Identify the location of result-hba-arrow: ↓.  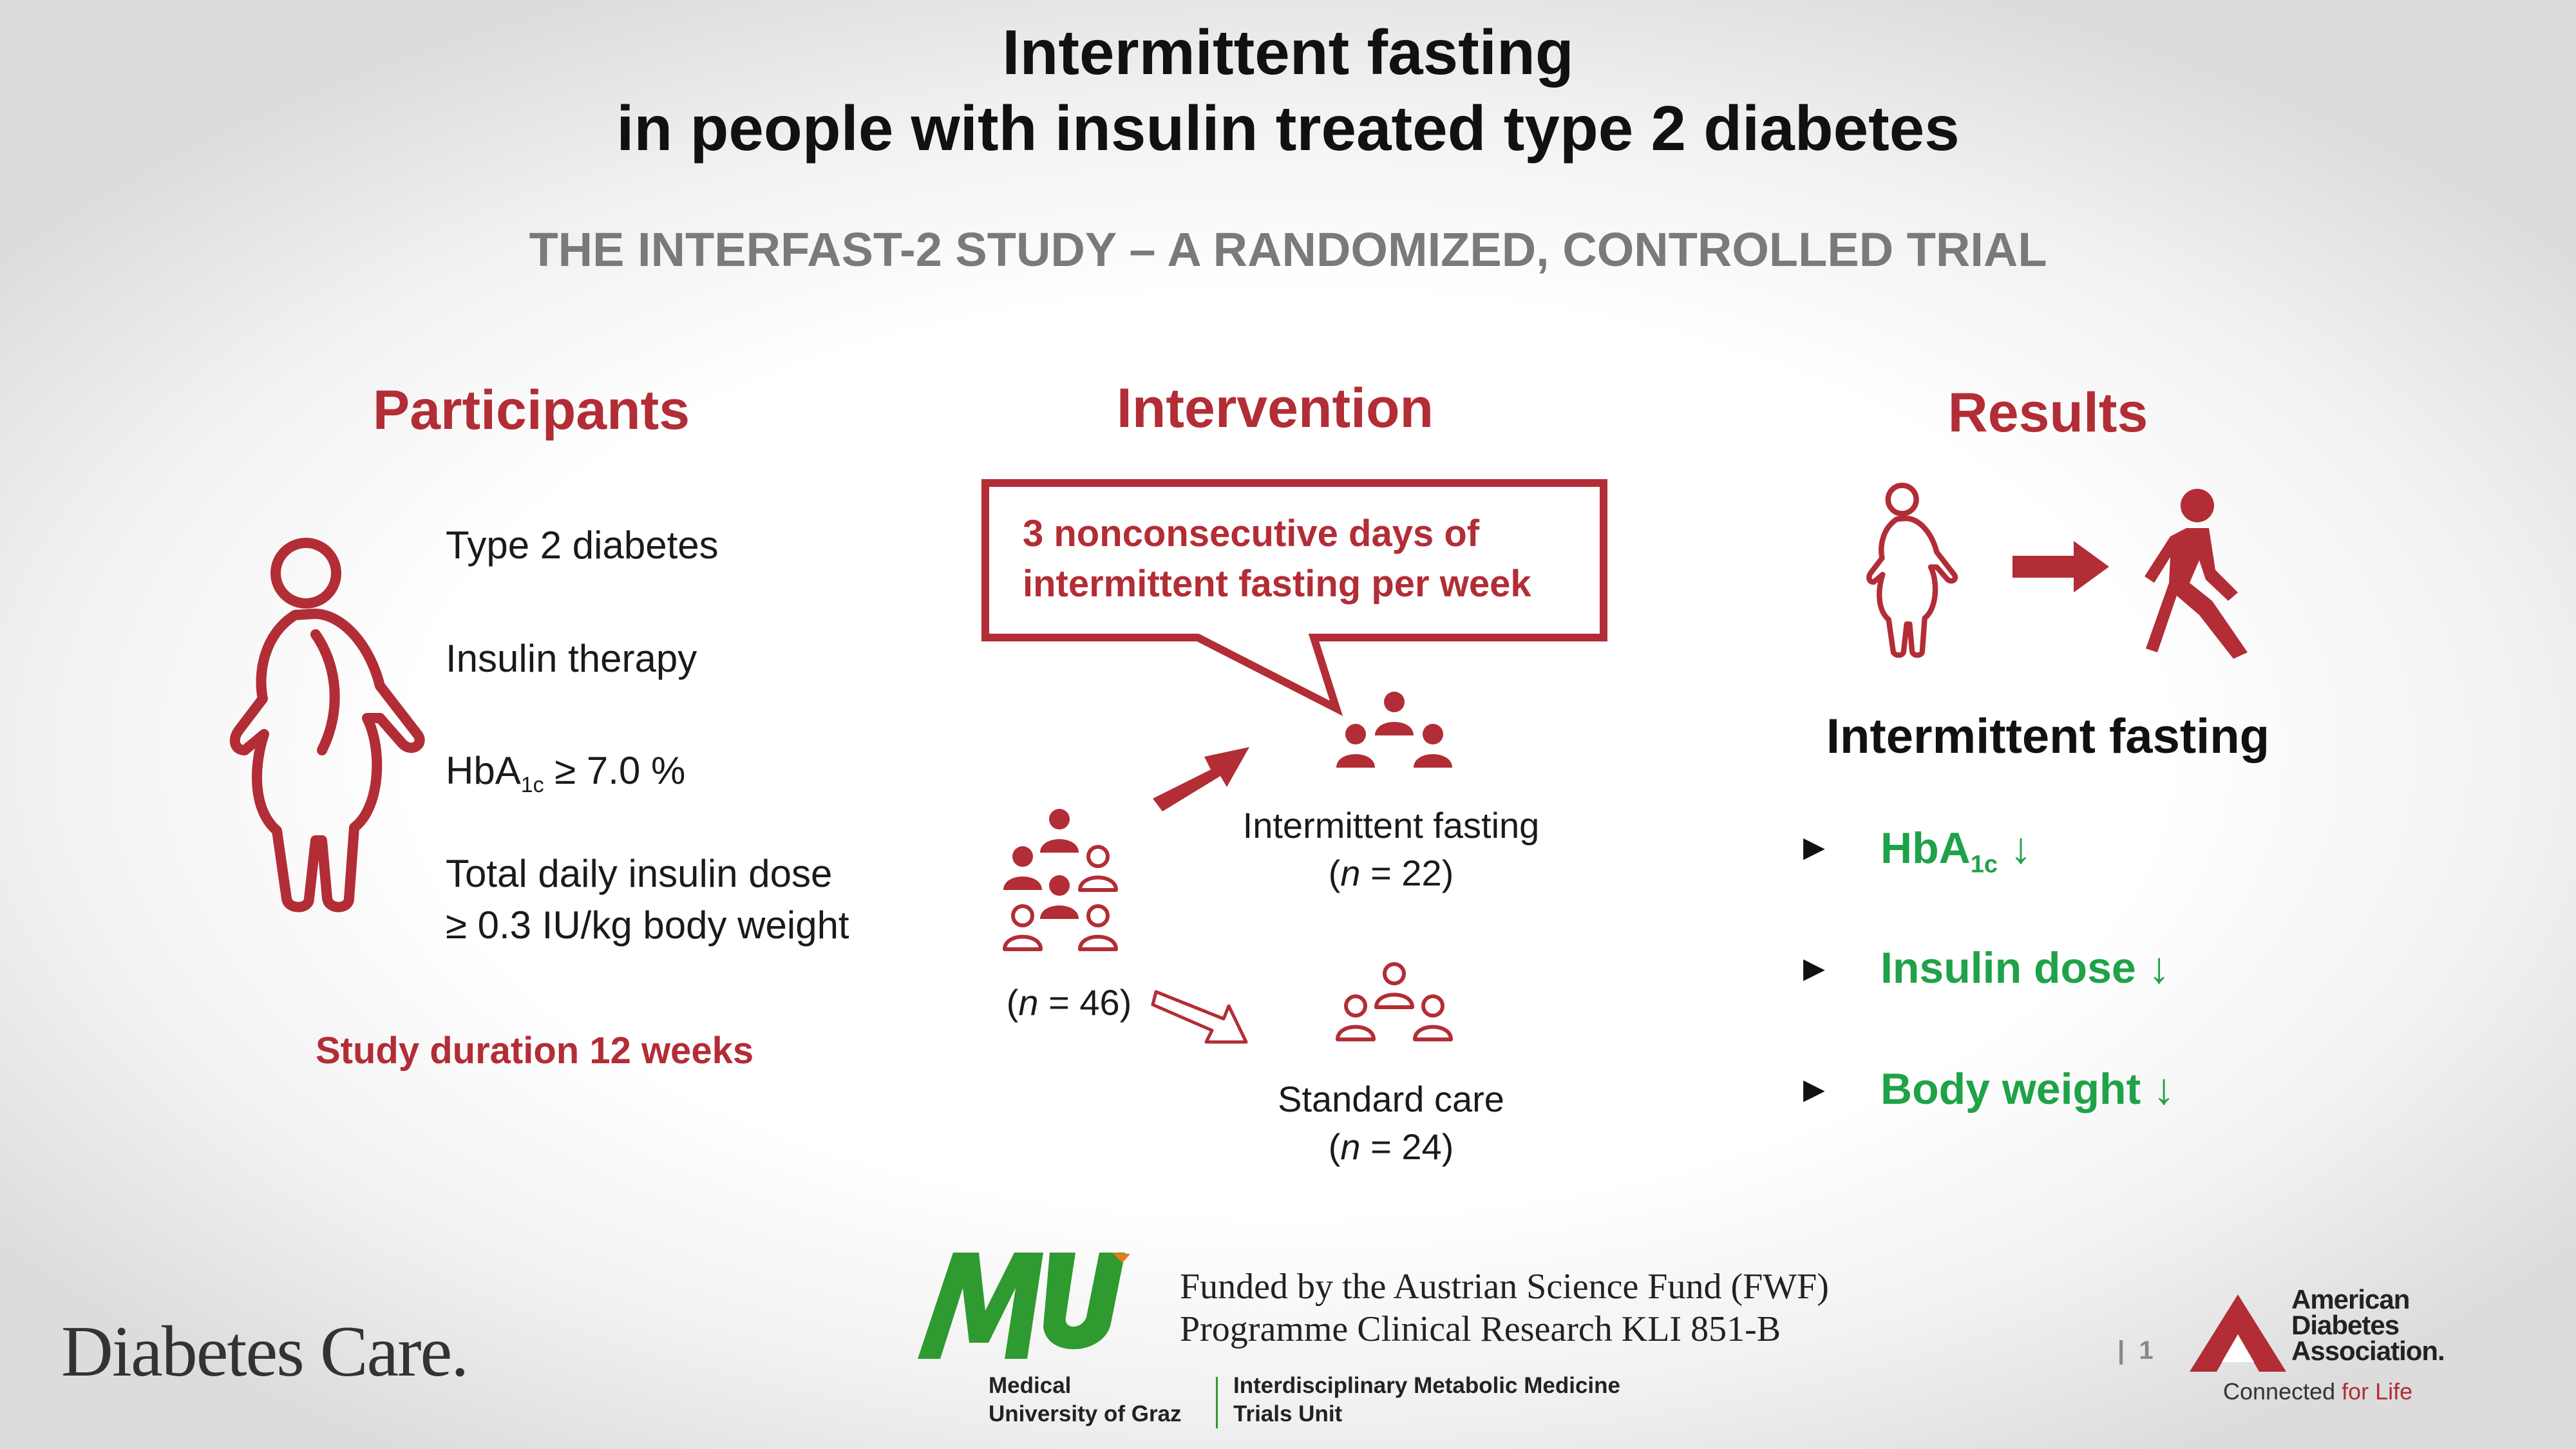
(2015, 848).